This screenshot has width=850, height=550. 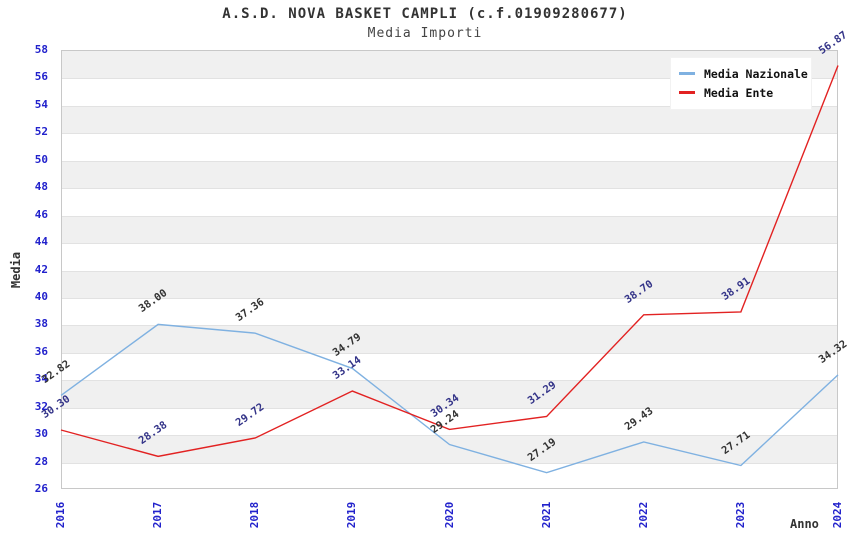 What do you see at coordinates (60, 515) in the screenshot?
I see `x-tick-label: 2016` at bounding box center [60, 515].